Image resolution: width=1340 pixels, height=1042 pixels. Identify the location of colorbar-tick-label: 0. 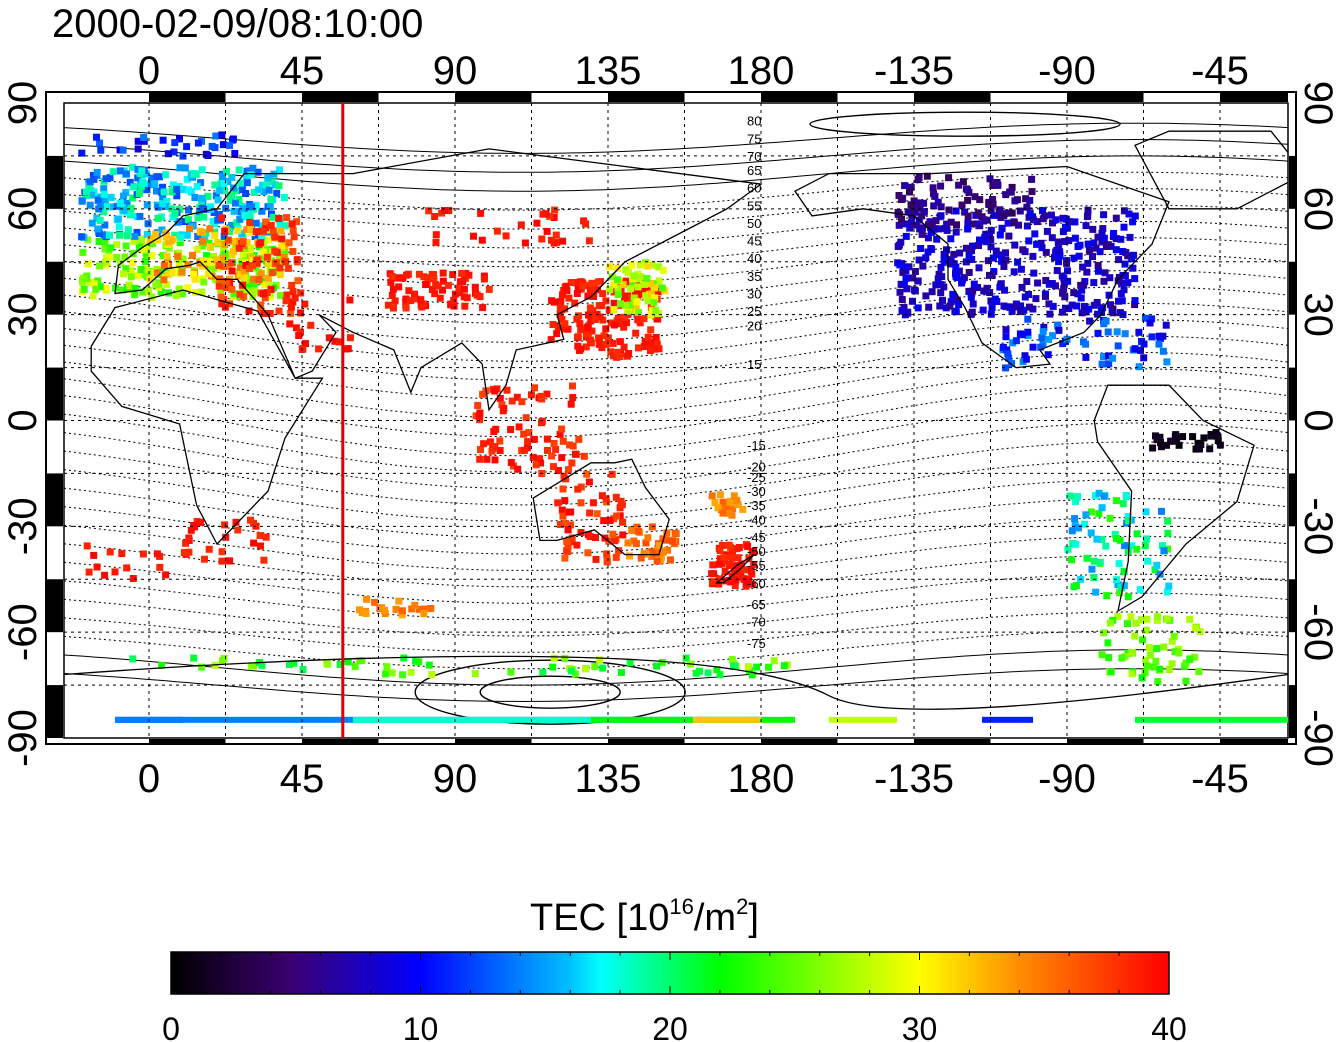
(171, 1026).